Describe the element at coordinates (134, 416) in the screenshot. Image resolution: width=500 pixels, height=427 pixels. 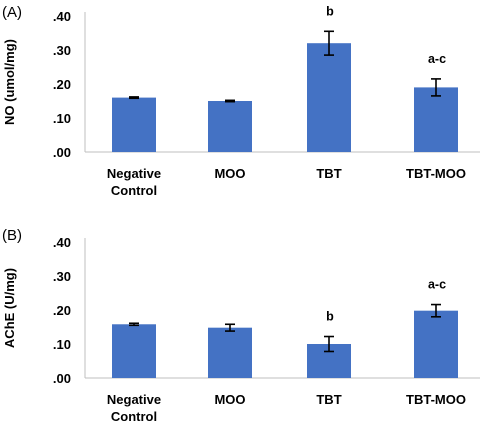
I see `panel-b-category-label: Control` at that location.